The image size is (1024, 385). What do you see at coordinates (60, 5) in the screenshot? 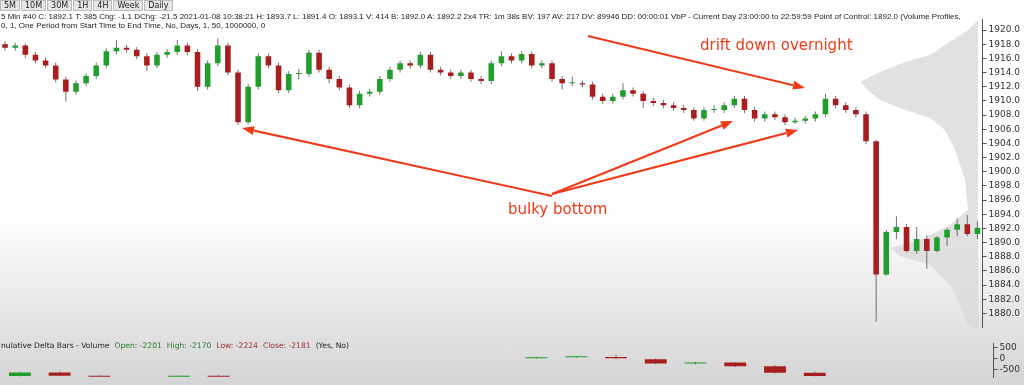
I see `text: 30M` at bounding box center [60, 5].